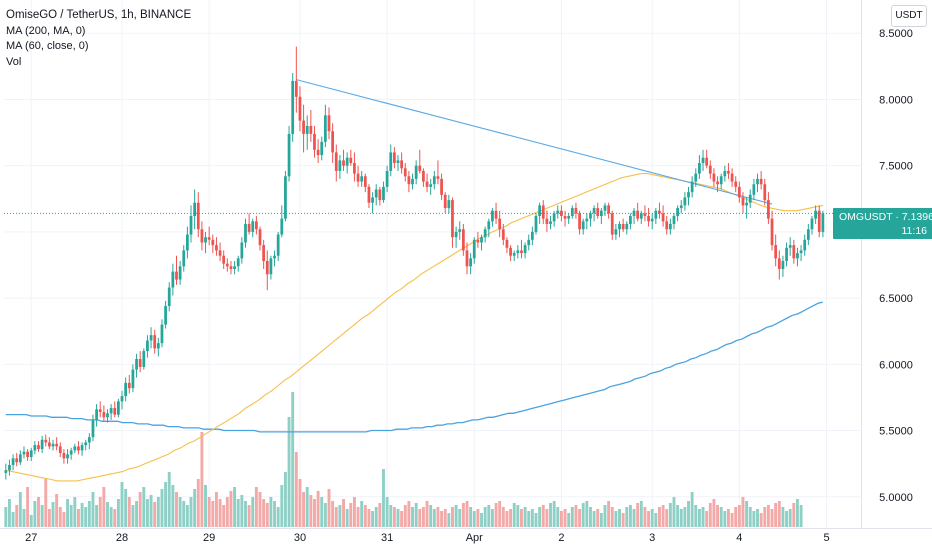  What do you see at coordinates (46, 30) in the screenshot?
I see `indicator-ma200-label: MA (200, MA, 0)` at bounding box center [46, 30].